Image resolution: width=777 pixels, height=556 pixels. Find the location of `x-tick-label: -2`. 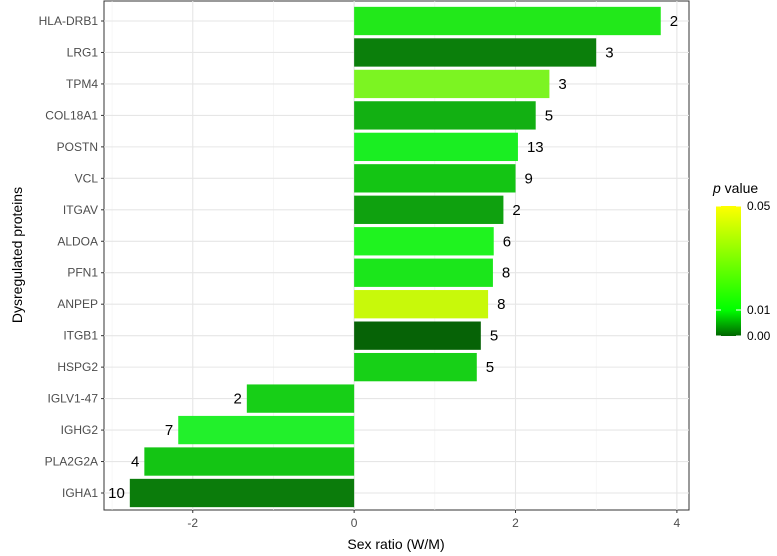

x-tick-label: -2 is located at coordinates (192, 523).